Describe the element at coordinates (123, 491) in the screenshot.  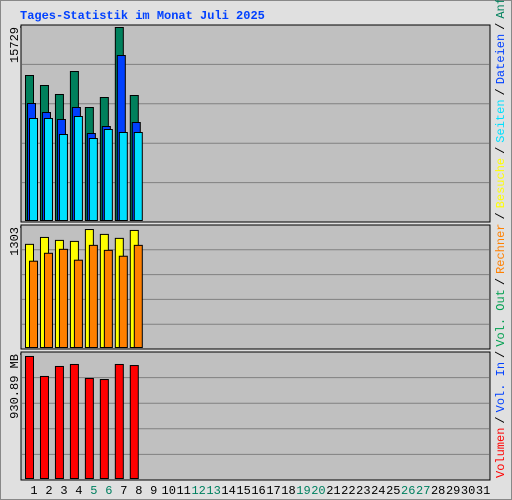
I see `x-tick-label: 7` at that location.